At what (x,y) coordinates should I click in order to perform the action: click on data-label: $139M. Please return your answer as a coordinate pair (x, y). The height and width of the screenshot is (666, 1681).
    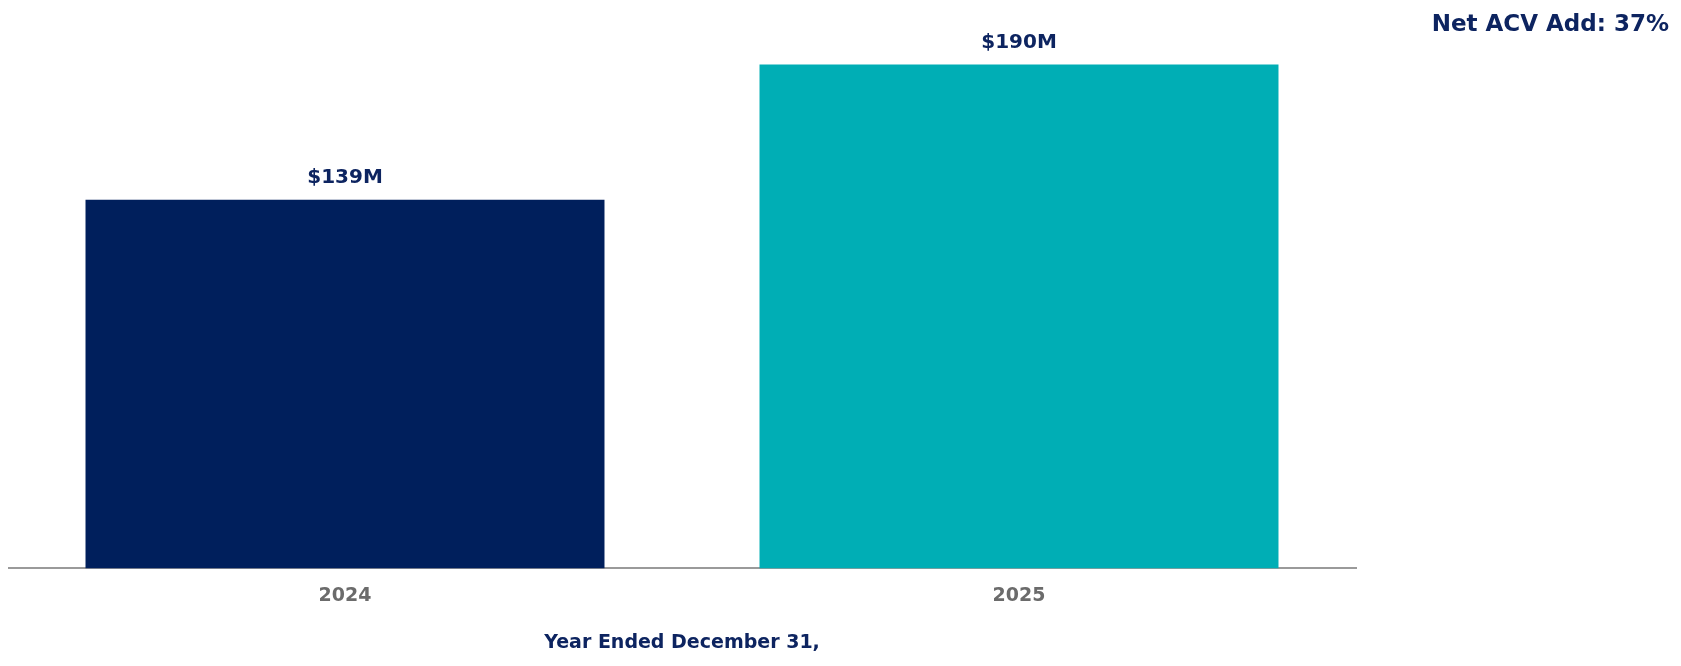
    Looking at the image, I should click on (345, 175).